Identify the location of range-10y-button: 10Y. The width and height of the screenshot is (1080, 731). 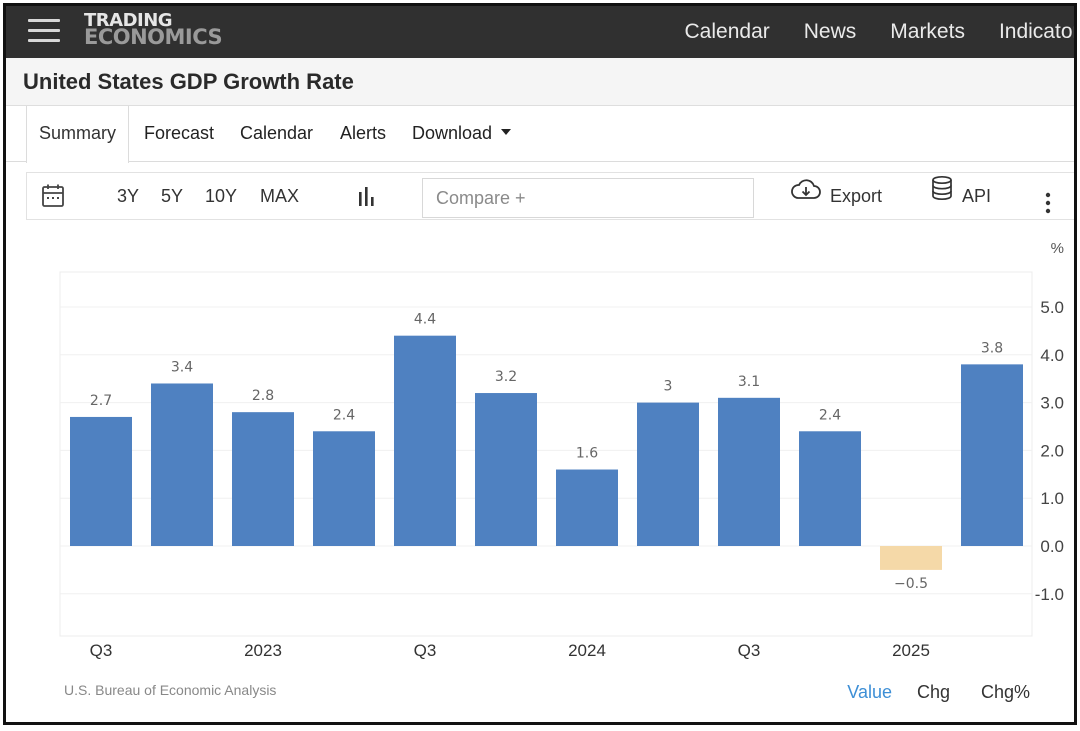
(221, 196).